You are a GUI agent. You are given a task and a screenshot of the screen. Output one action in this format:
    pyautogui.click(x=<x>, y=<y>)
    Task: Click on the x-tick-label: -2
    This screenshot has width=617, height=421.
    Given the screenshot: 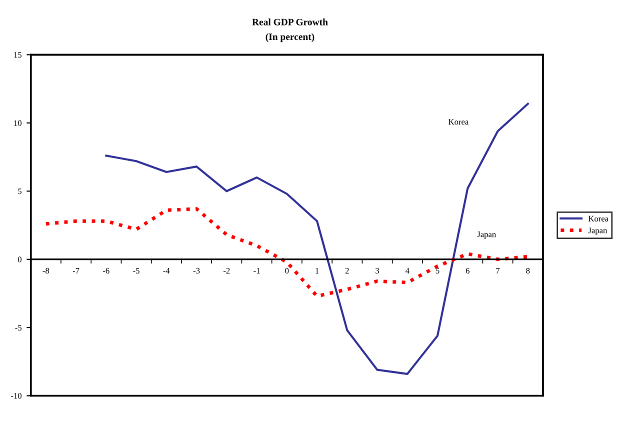 What is the action you would take?
    pyautogui.click(x=226, y=271)
    